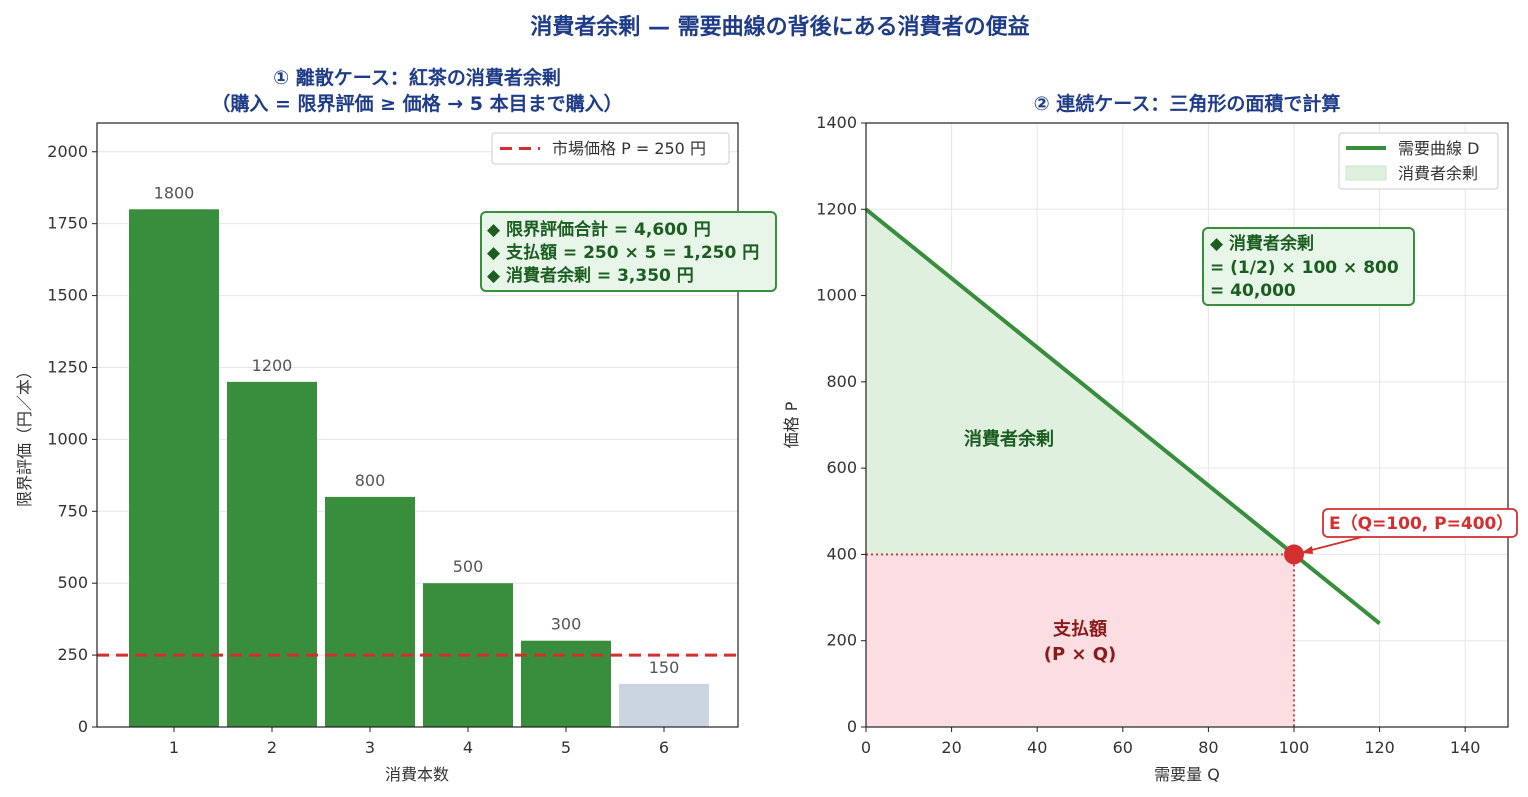 This screenshot has height=797, width=1528. What do you see at coordinates (1080, 654) in the screenshot?
I see `payment-area-label-line-2: (P × Q)` at bounding box center [1080, 654].